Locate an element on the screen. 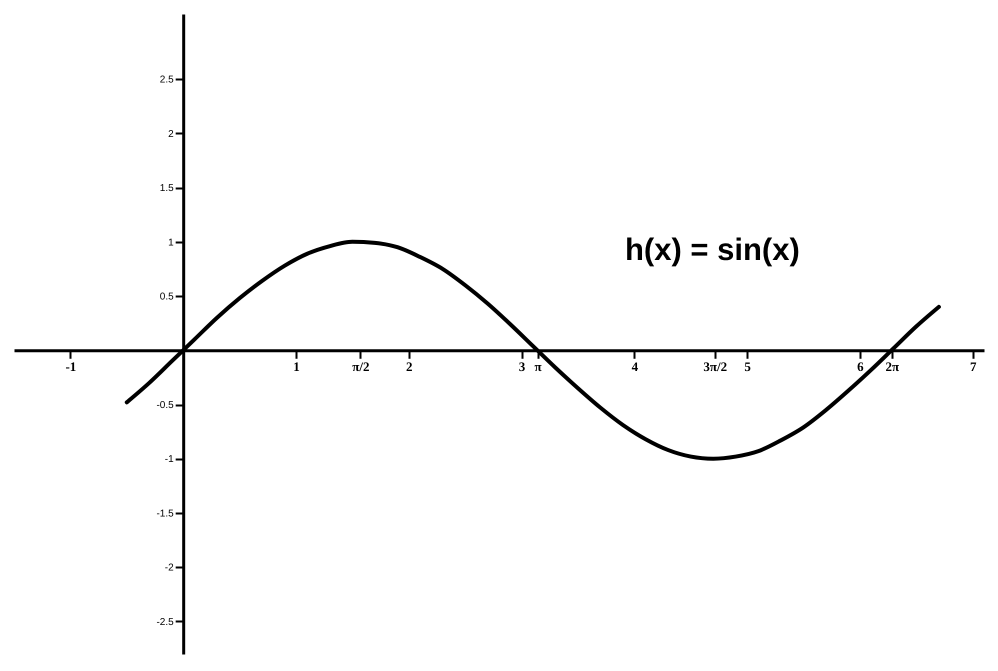  x-tick-label: 6 is located at coordinates (860, 366).